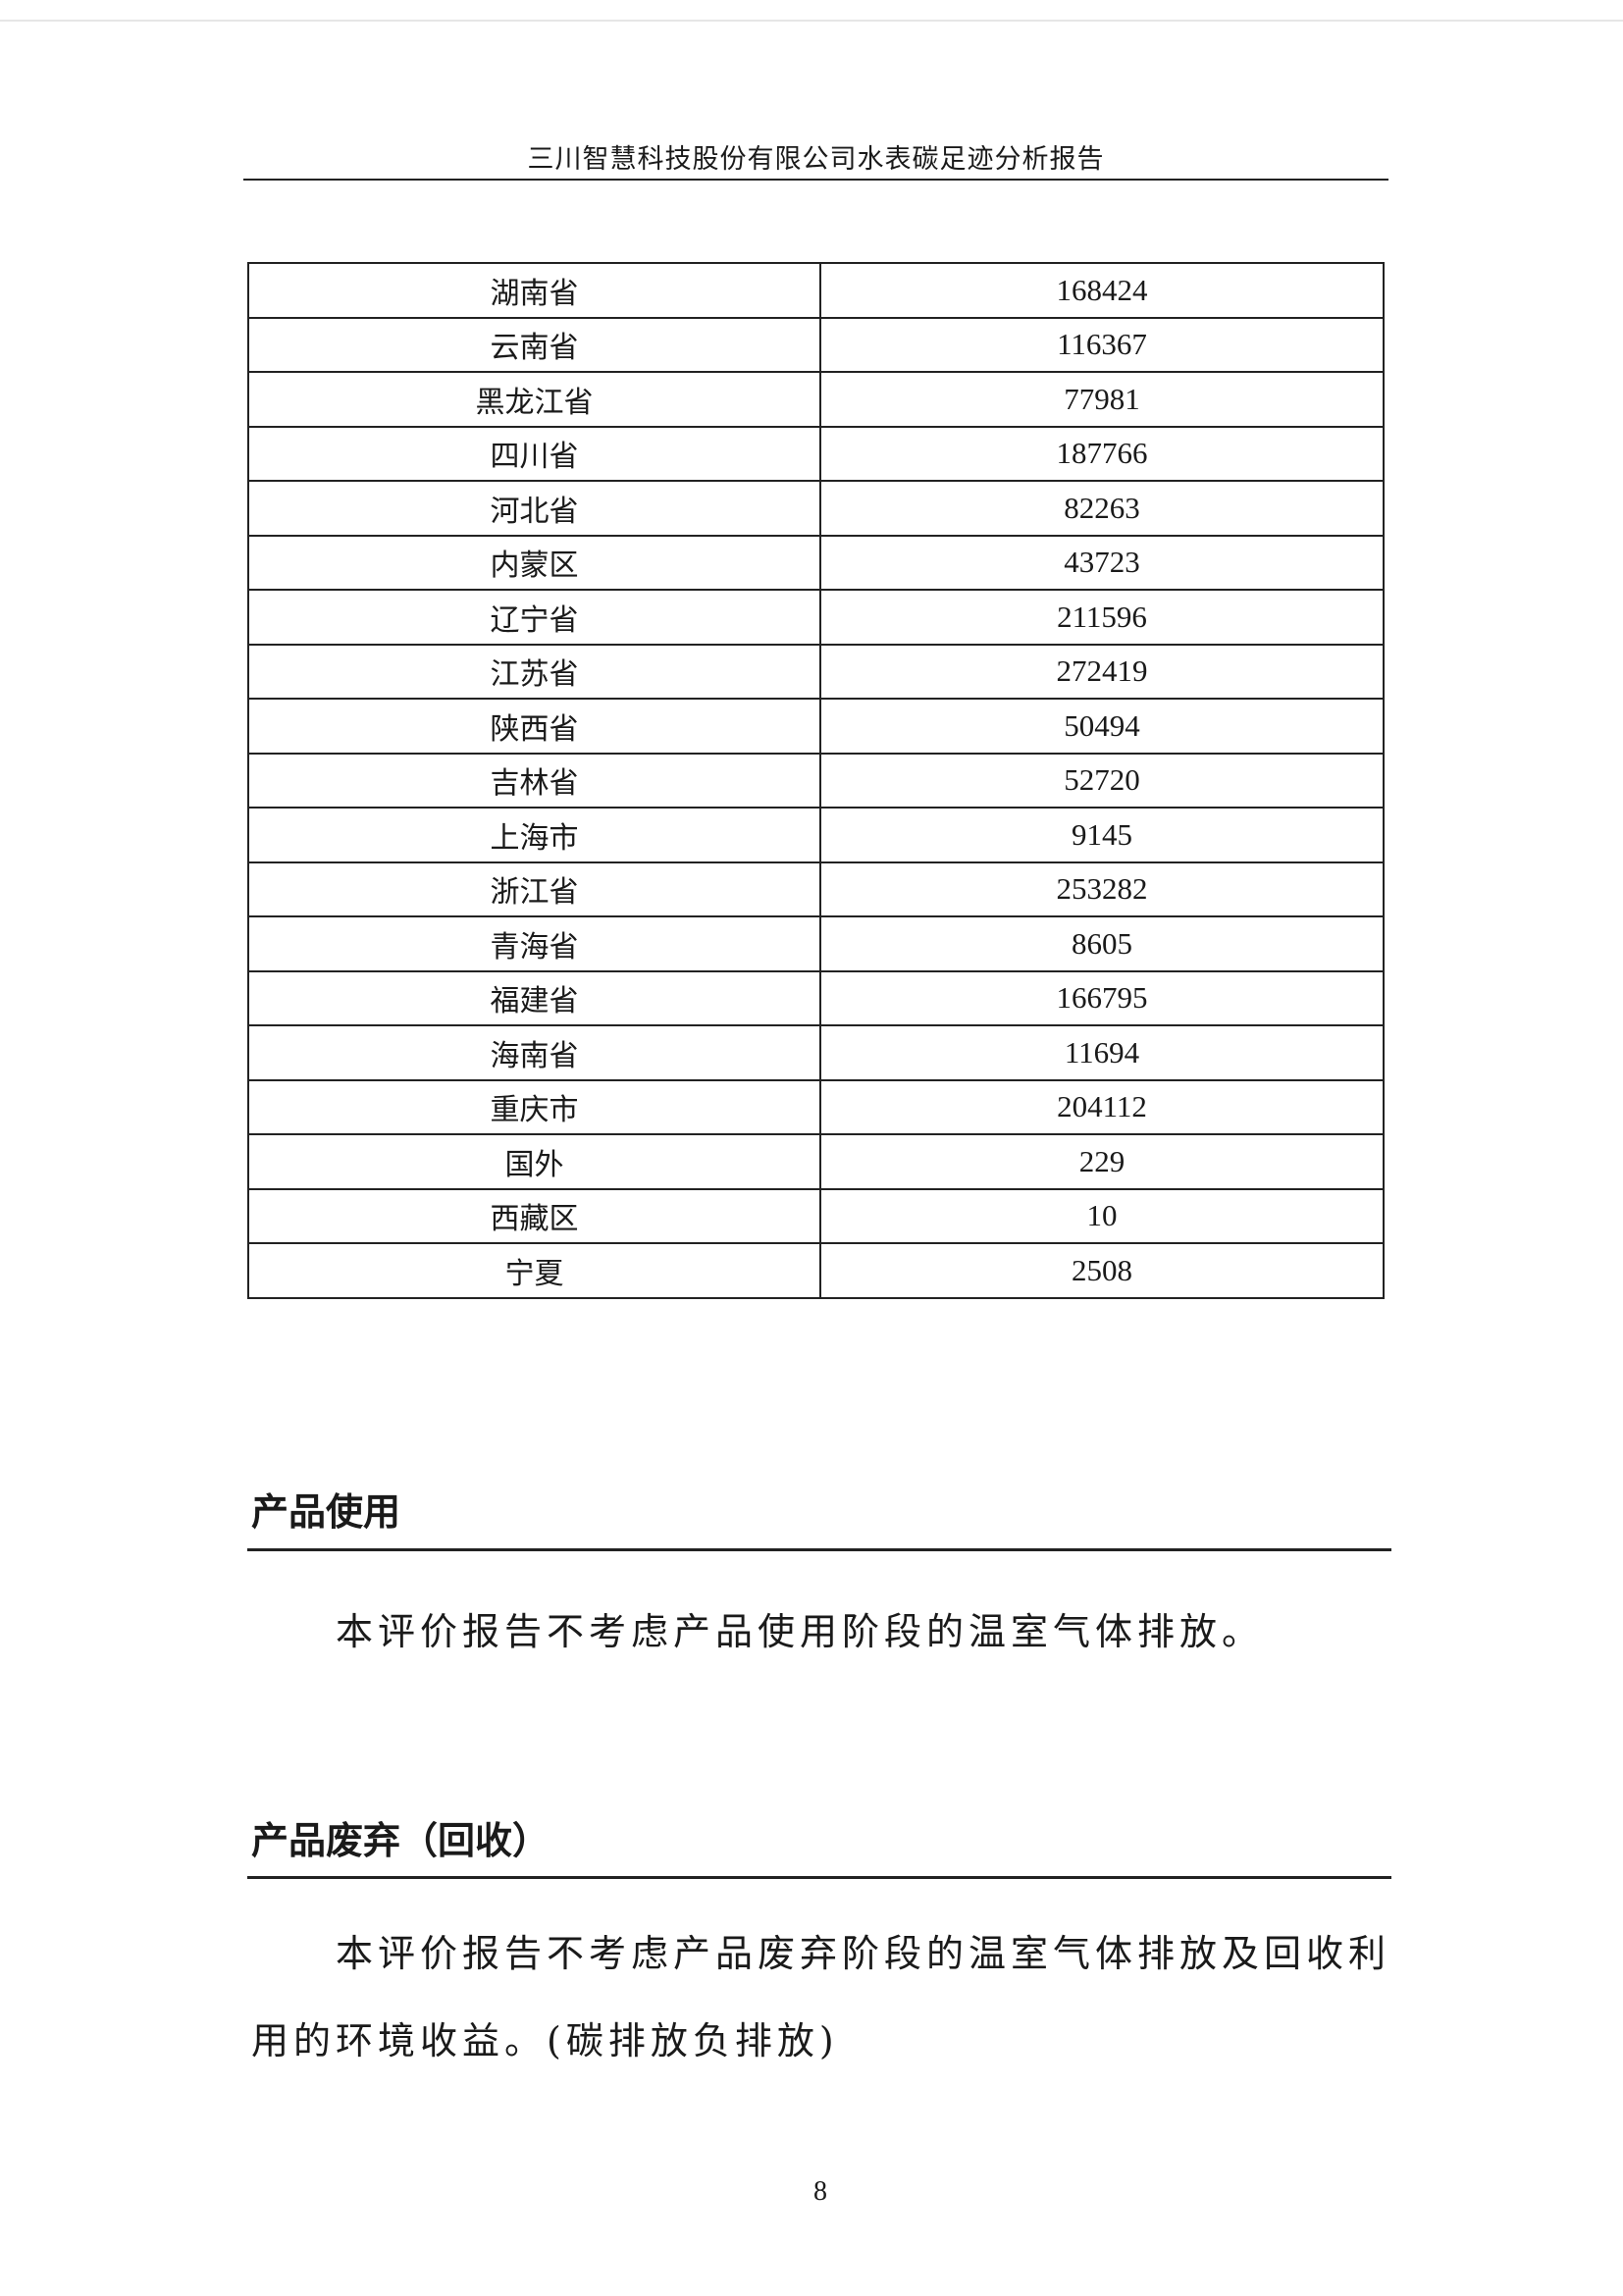 This screenshot has height=2296, width=1623. I want to click on table-row: 陕西省 50494, so click(816, 726).